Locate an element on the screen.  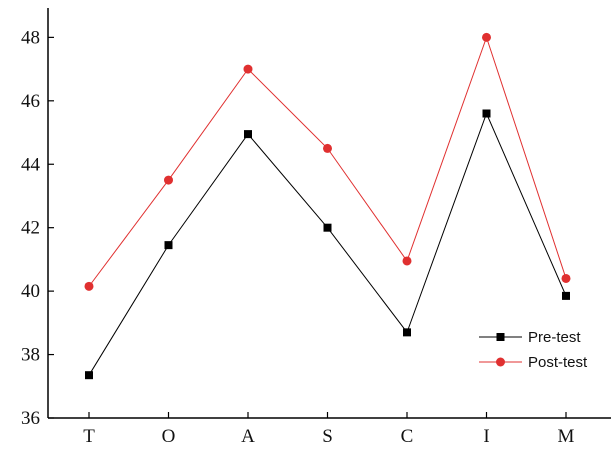
x-tick-label: A is located at coordinates (248, 436).